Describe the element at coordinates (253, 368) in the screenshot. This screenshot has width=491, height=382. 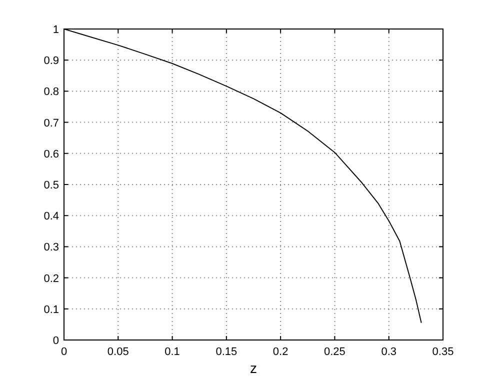
I see `x-axis-title: z` at that location.